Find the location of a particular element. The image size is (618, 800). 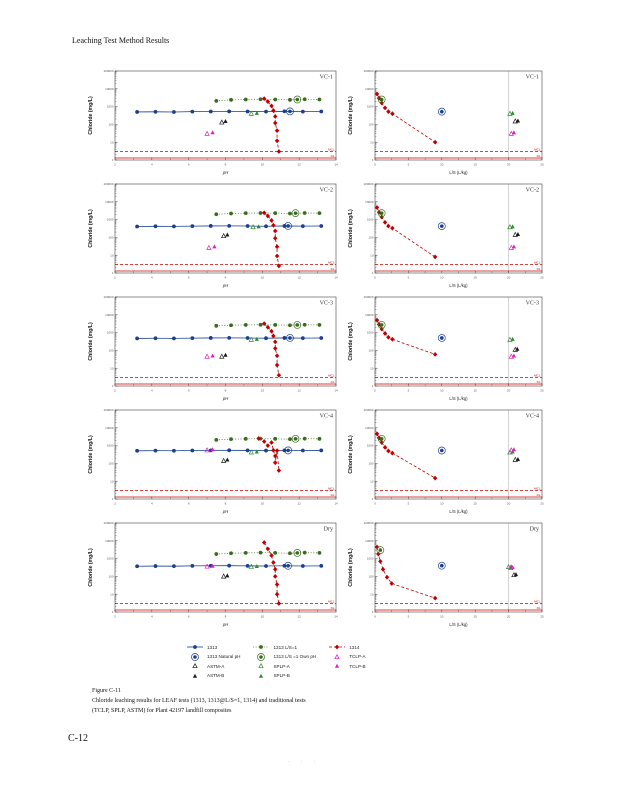

legend-item: ASTM-A is located at coordinates (213, 666).